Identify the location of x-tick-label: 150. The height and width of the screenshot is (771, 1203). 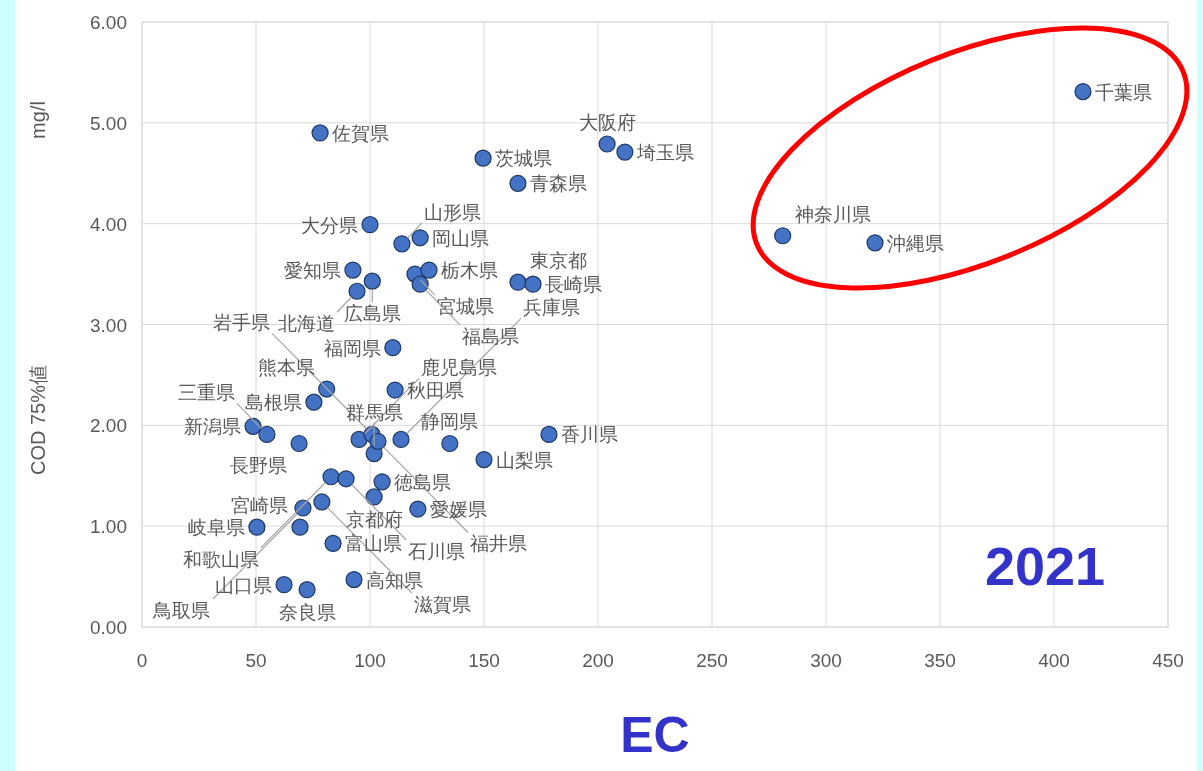
(484, 660).